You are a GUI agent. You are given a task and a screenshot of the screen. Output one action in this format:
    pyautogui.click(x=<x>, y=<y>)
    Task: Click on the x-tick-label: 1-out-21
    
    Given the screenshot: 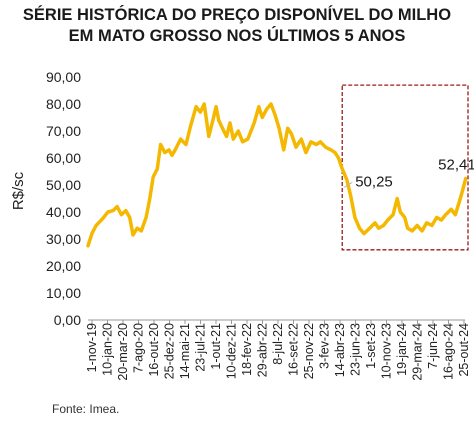 What is the action you would take?
    pyautogui.click(x=216, y=346)
    